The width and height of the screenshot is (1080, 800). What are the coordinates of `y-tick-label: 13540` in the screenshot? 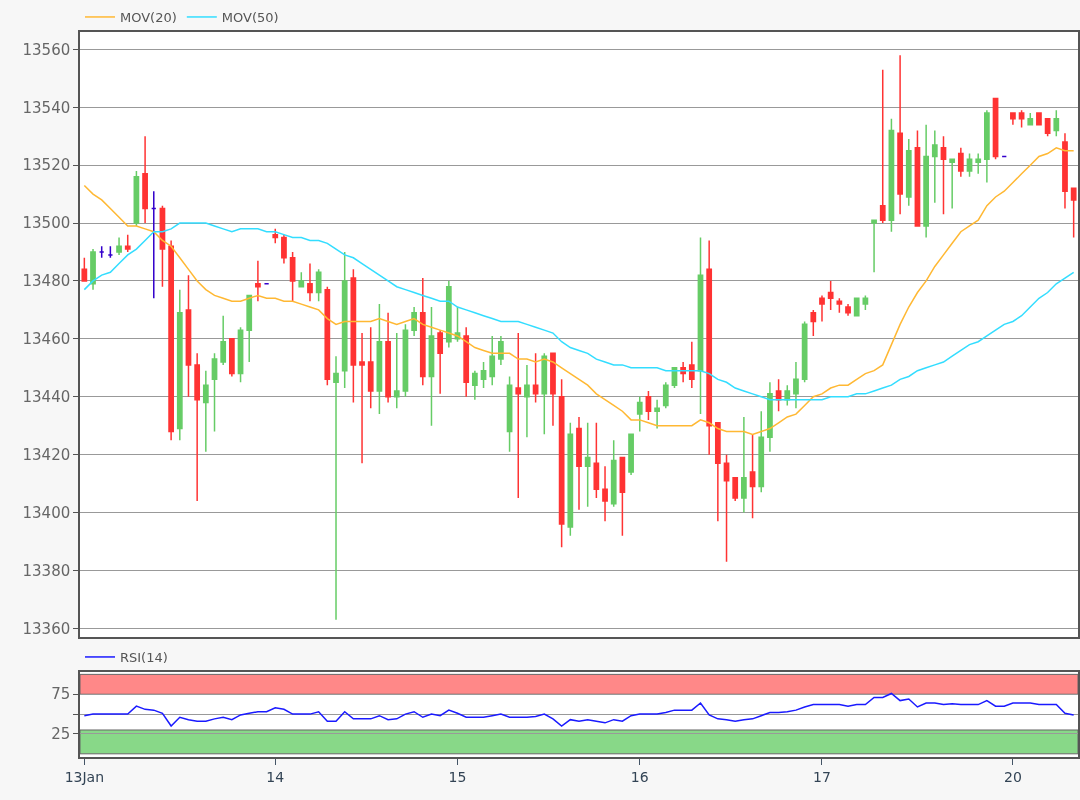 It's located at (46, 107).